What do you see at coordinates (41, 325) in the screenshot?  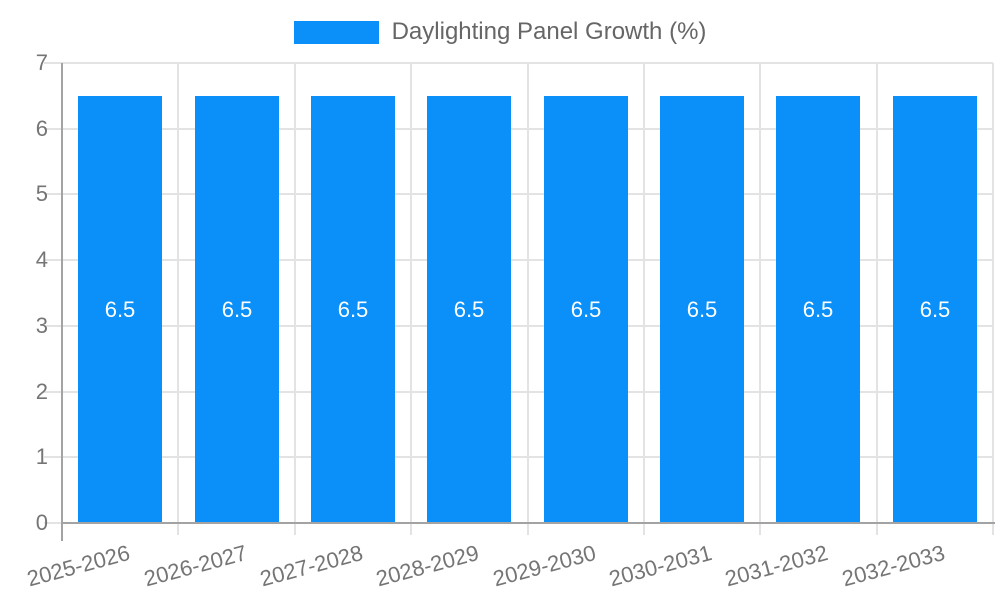 I see `y-axis-label: 3` at bounding box center [41, 325].